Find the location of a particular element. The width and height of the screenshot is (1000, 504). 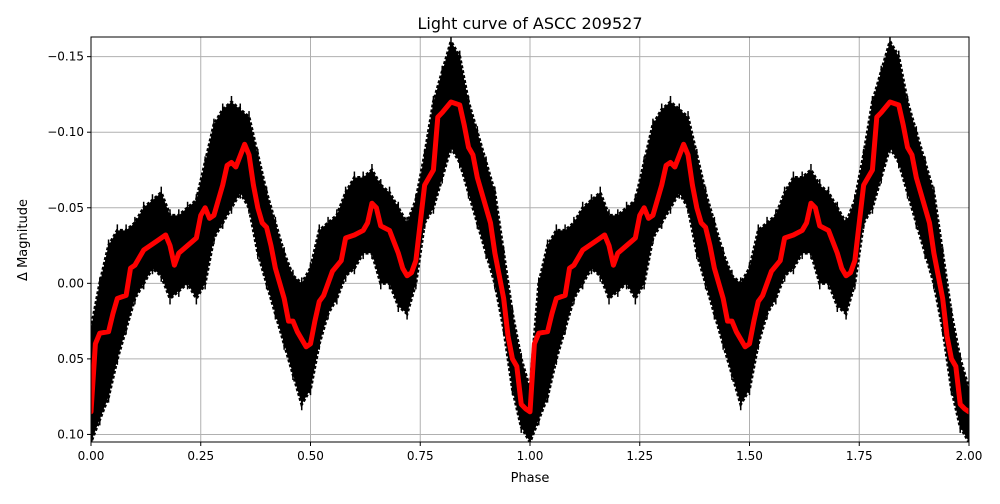

x-tick-label: 2.00 is located at coordinates (969, 456).